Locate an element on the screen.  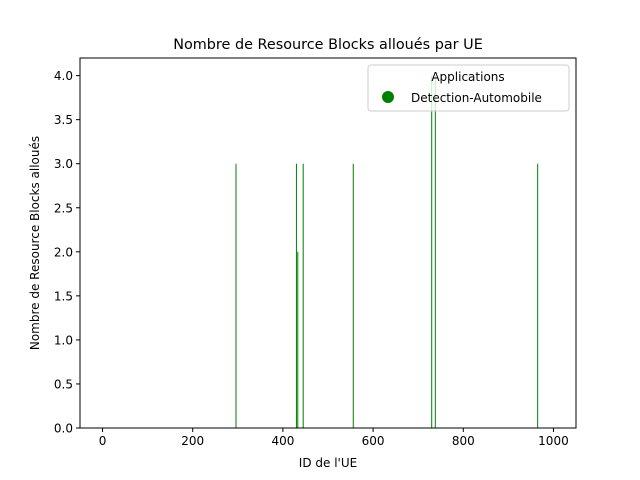
legend-marker-detection-automobile is located at coordinates (388, 97).